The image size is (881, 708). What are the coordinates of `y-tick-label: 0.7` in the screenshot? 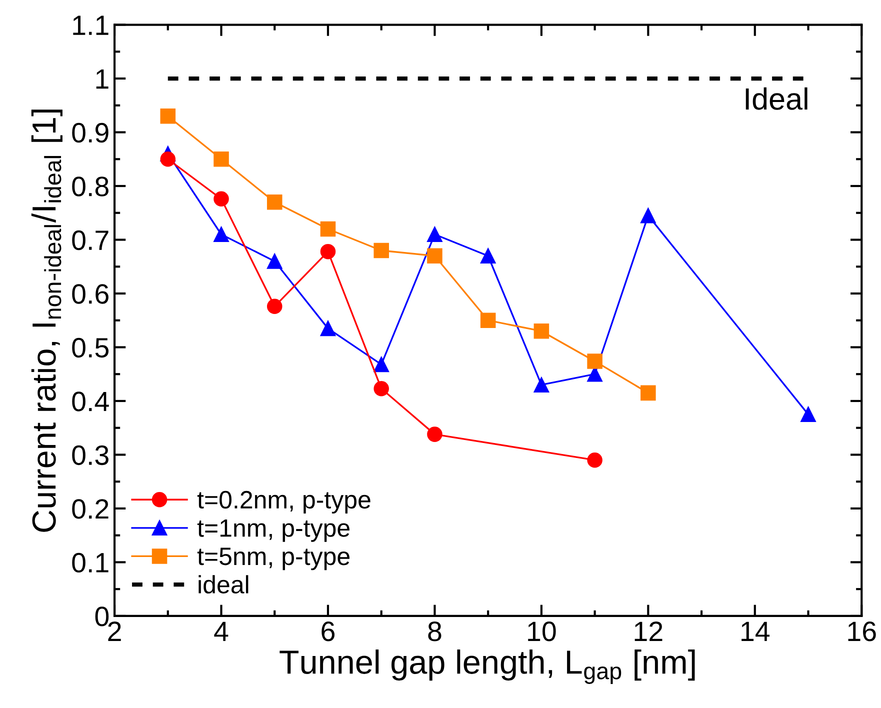 It's located at (90, 240).